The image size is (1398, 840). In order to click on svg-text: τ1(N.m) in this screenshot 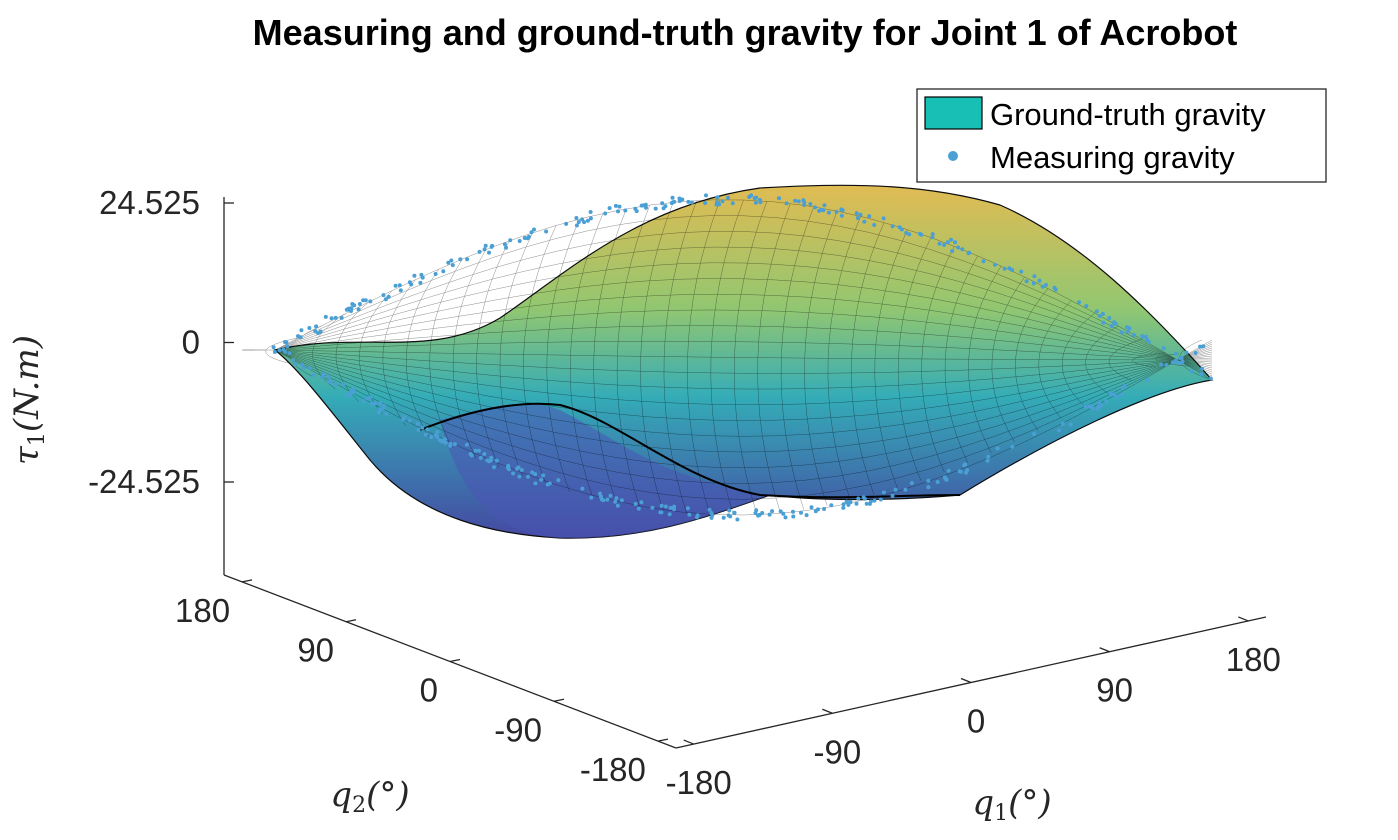, I will do `click(28, 400)`.